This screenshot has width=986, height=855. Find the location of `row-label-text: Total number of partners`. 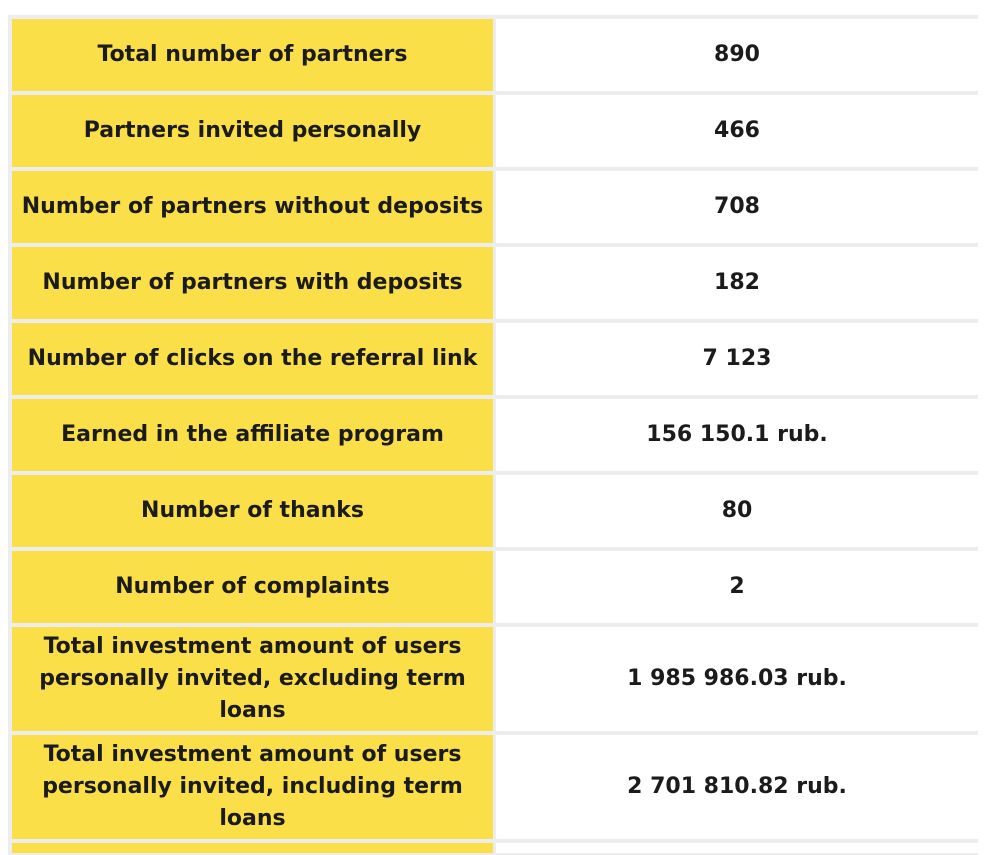

row-label-text: Total number of partners is located at coordinates (252, 54).